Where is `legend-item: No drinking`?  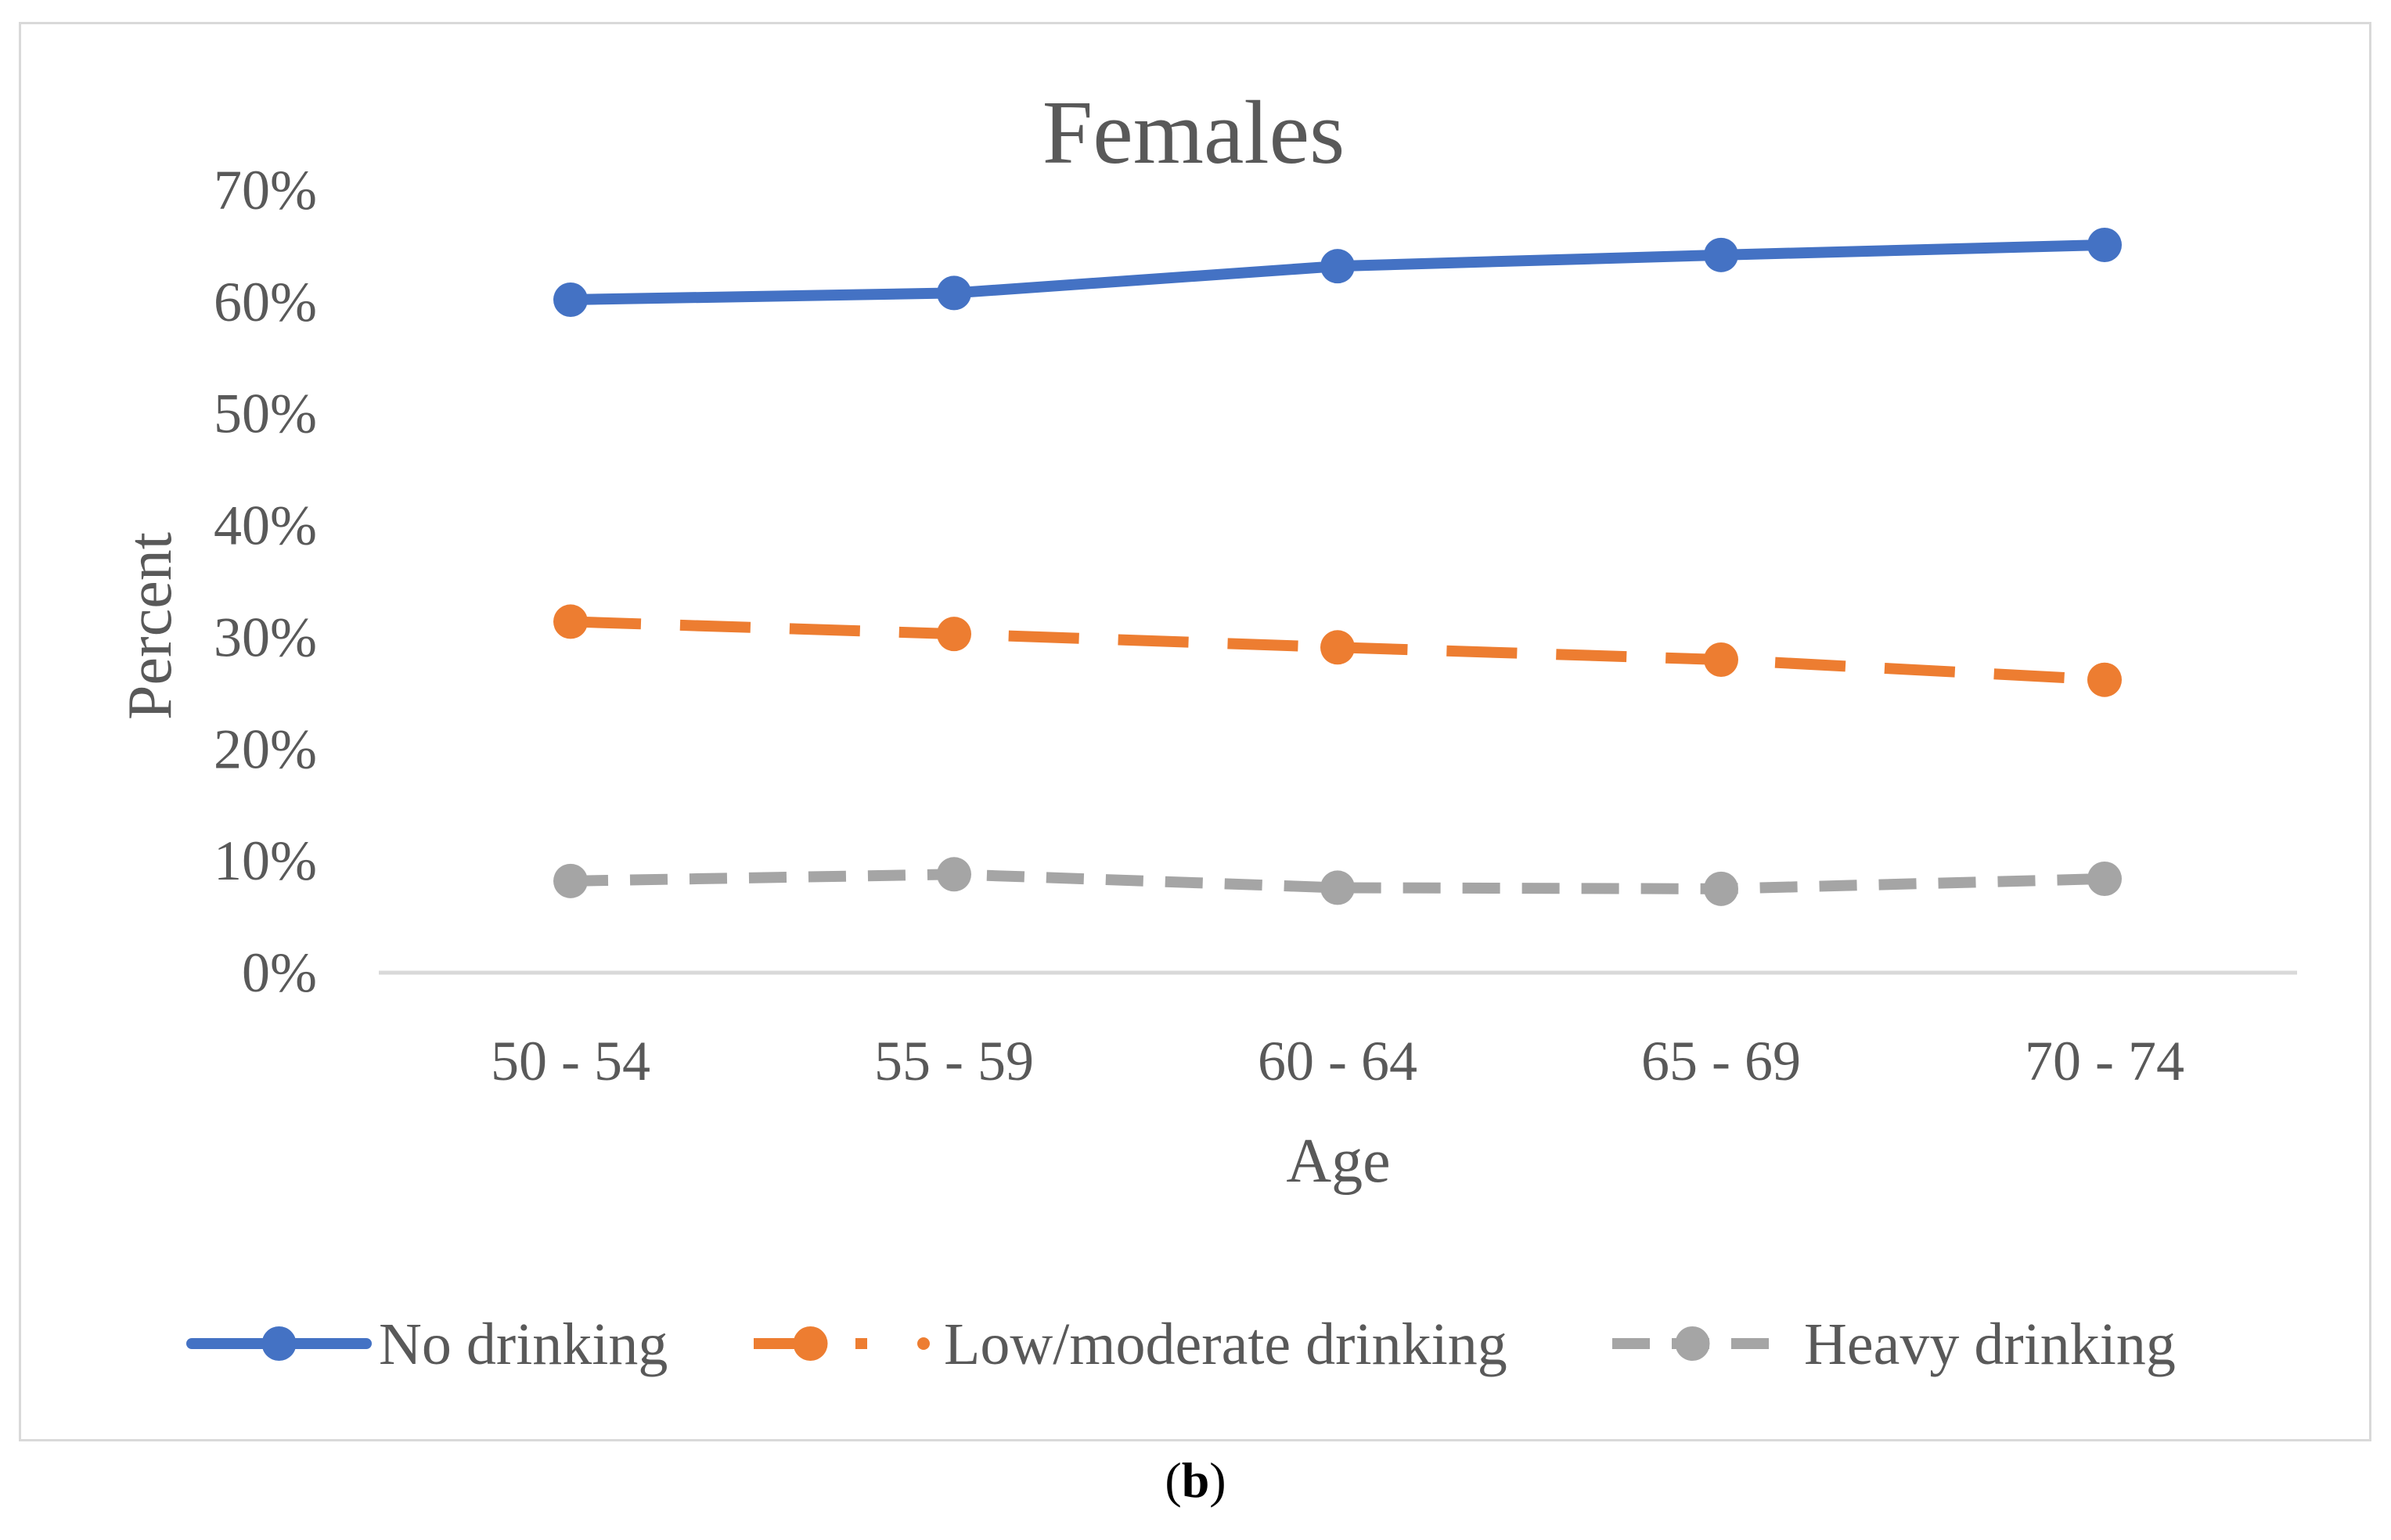 legend-item: No drinking is located at coordinates (427, 1344).